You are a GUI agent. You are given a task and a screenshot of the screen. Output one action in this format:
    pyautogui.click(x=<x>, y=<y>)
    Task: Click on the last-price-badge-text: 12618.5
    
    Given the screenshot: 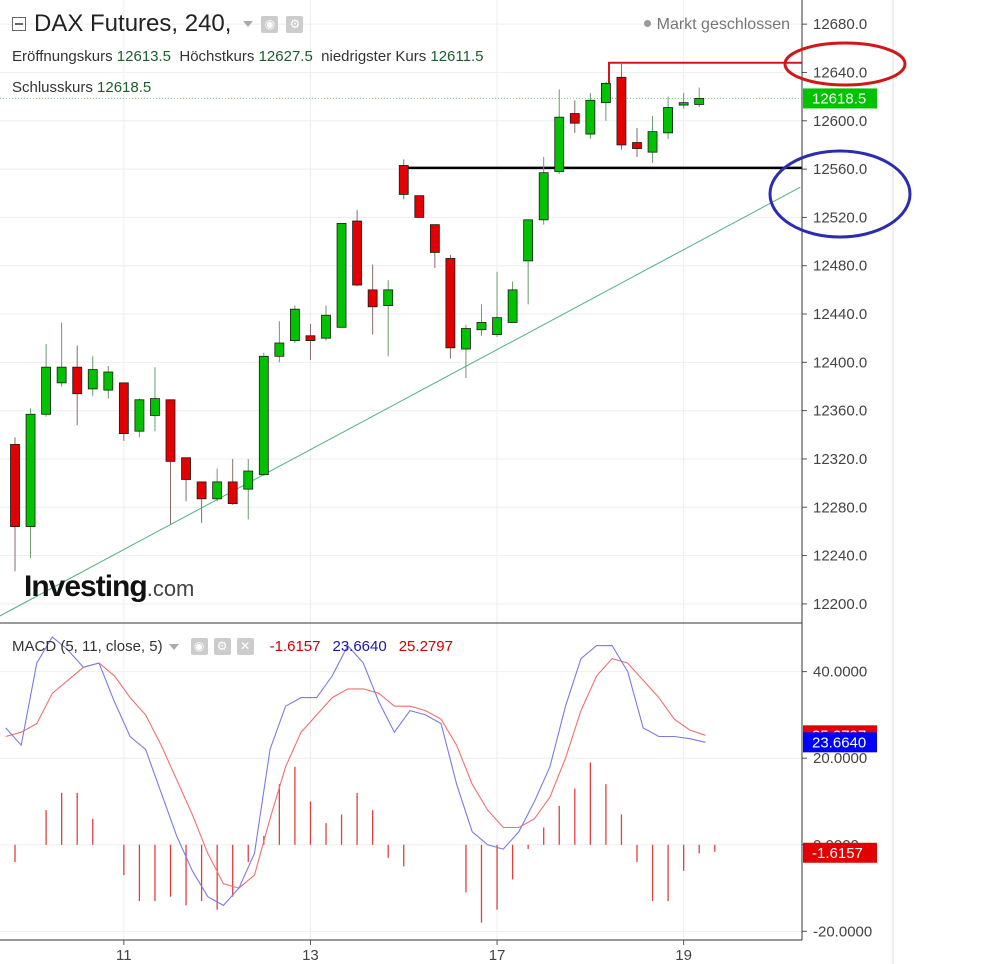 What is the action you would take?
    pyautogui.click(x=839, y=98)
    